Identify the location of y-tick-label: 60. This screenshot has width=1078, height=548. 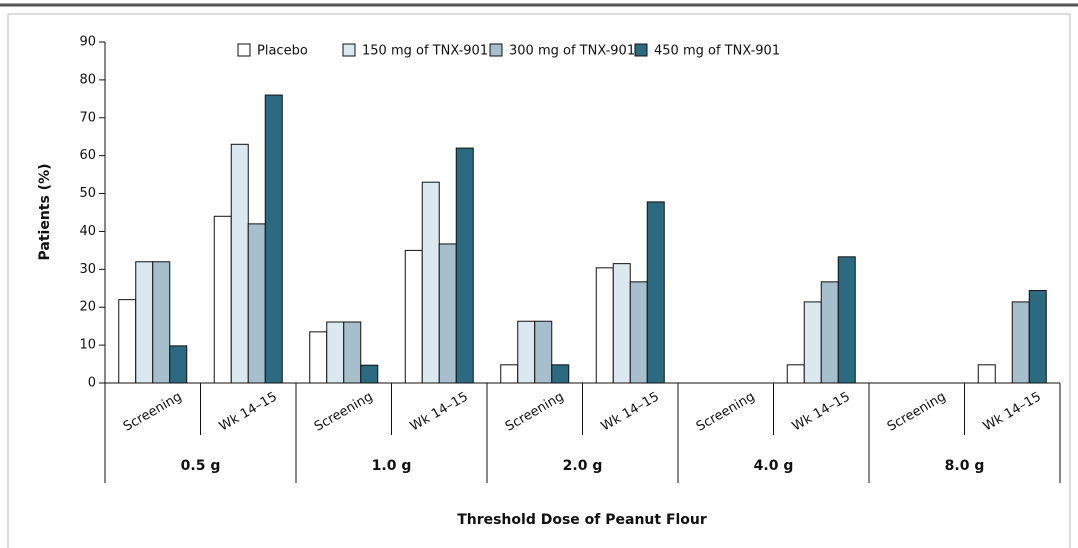
(87, 155).